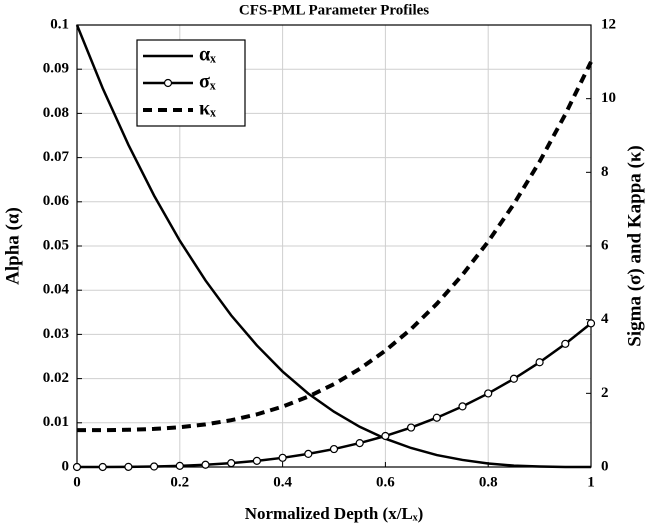  Describe the element at coordinates (605, 172) in the screenshot. I see `y2-tick-label: 8` at that location.